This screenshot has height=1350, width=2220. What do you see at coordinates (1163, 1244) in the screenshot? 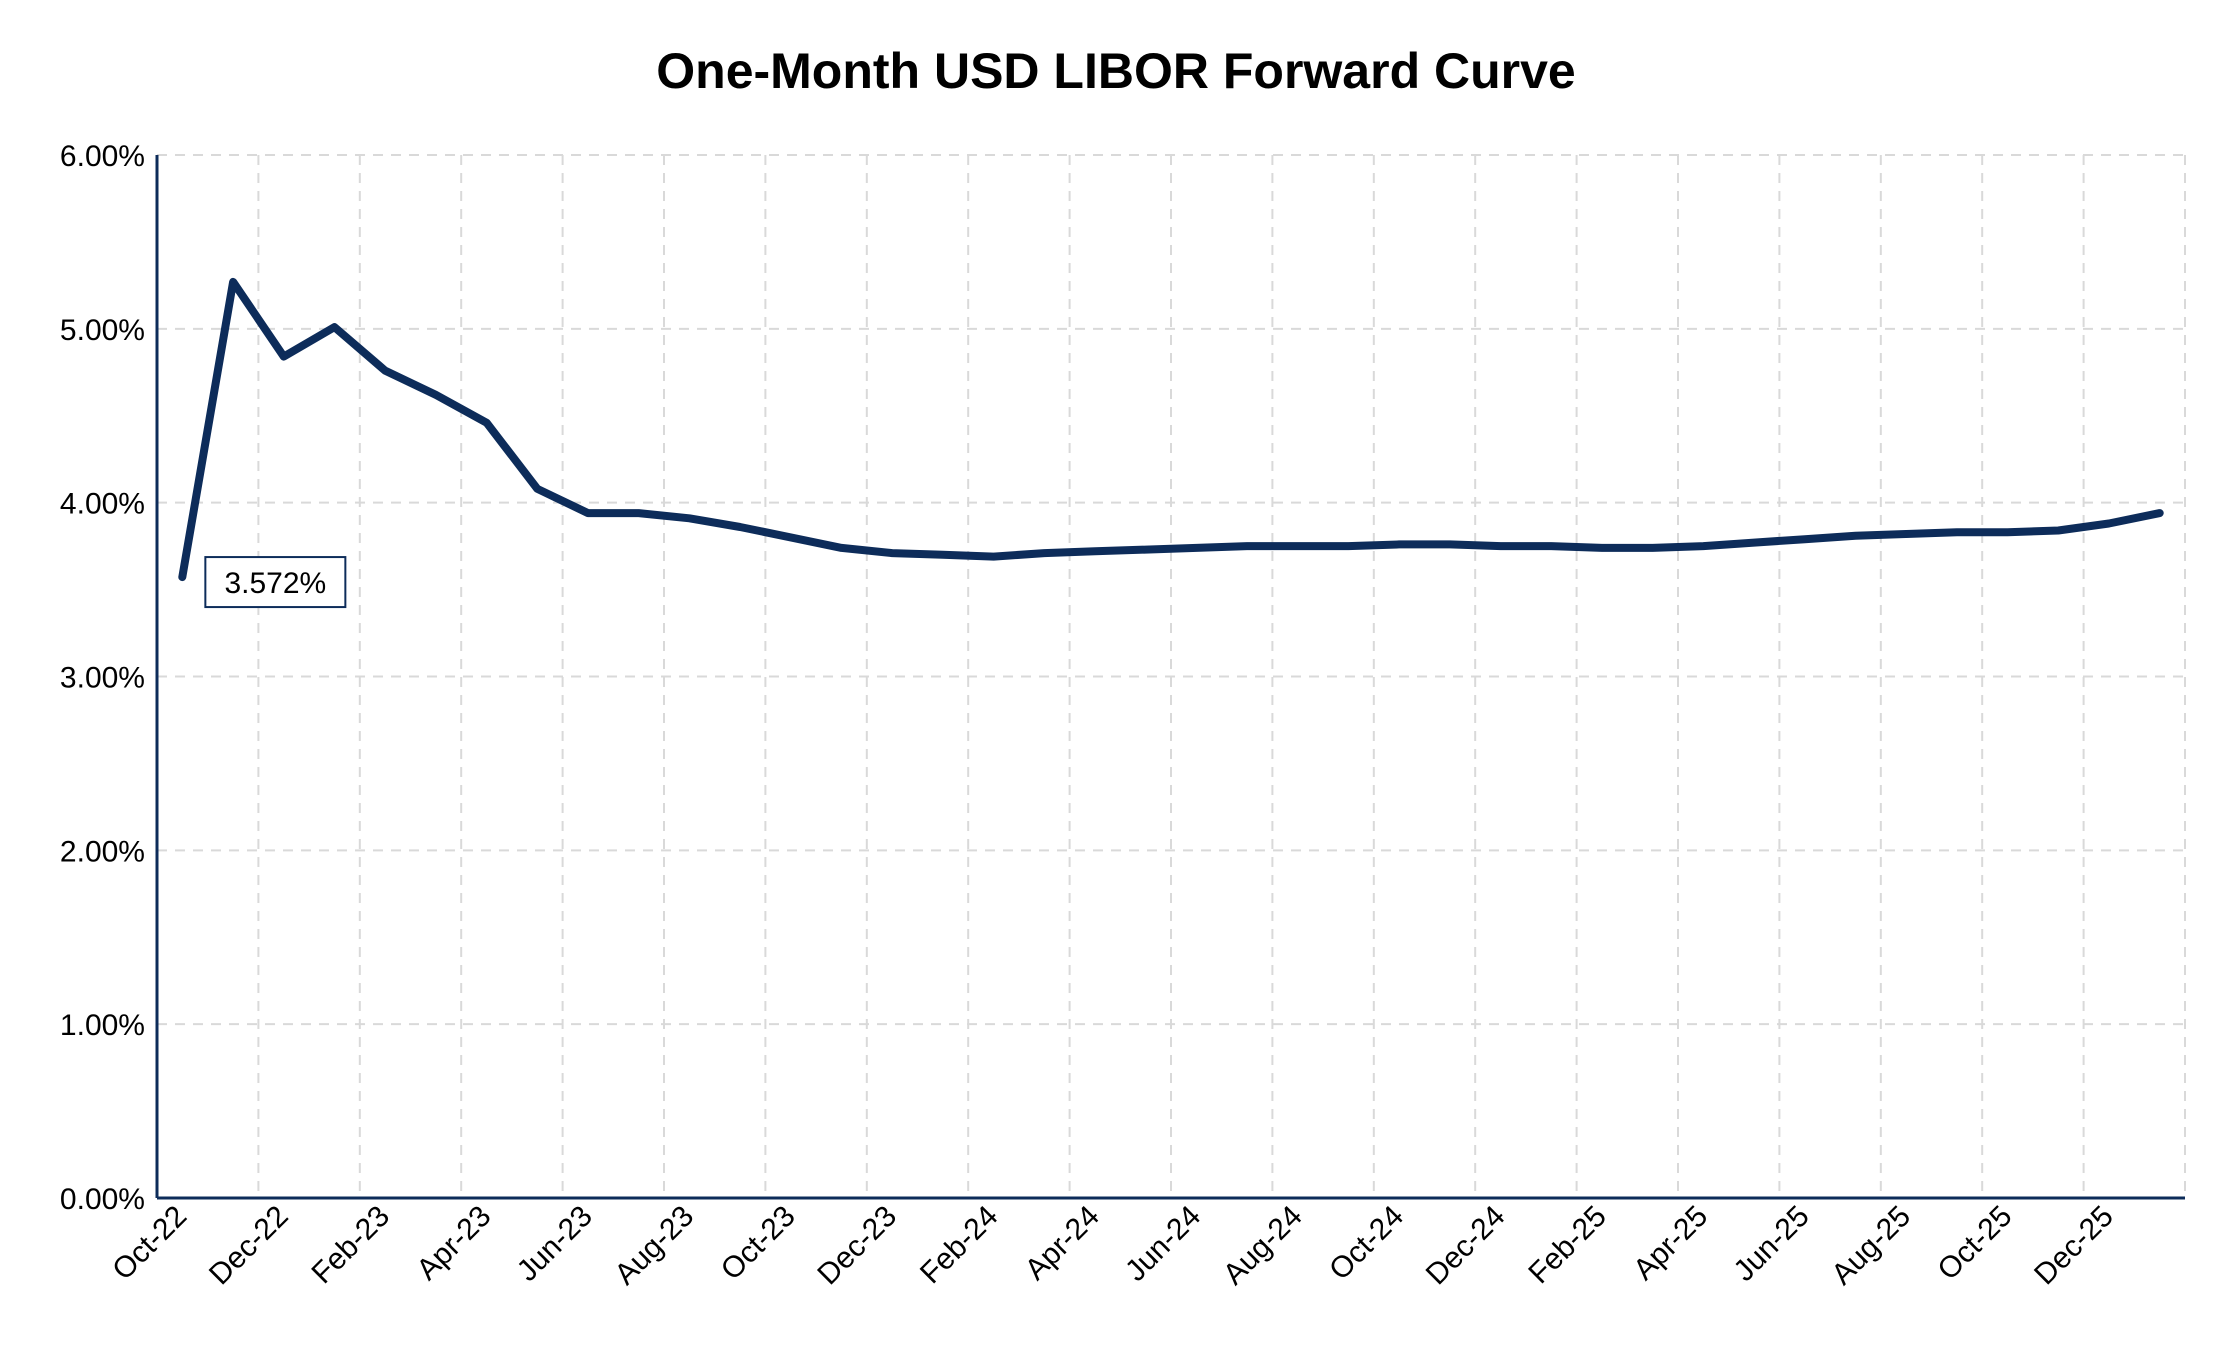
I see `x-tick-label: Jun-24` at bounding box center [1163, 1244].